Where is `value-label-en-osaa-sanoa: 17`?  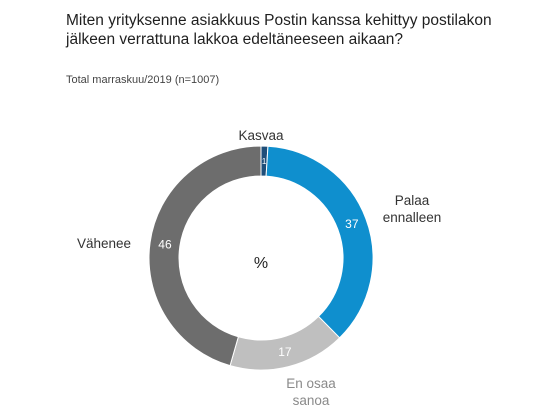
value-label-en-osaa-sanoa: 17 is located at coordinates (285, 352).